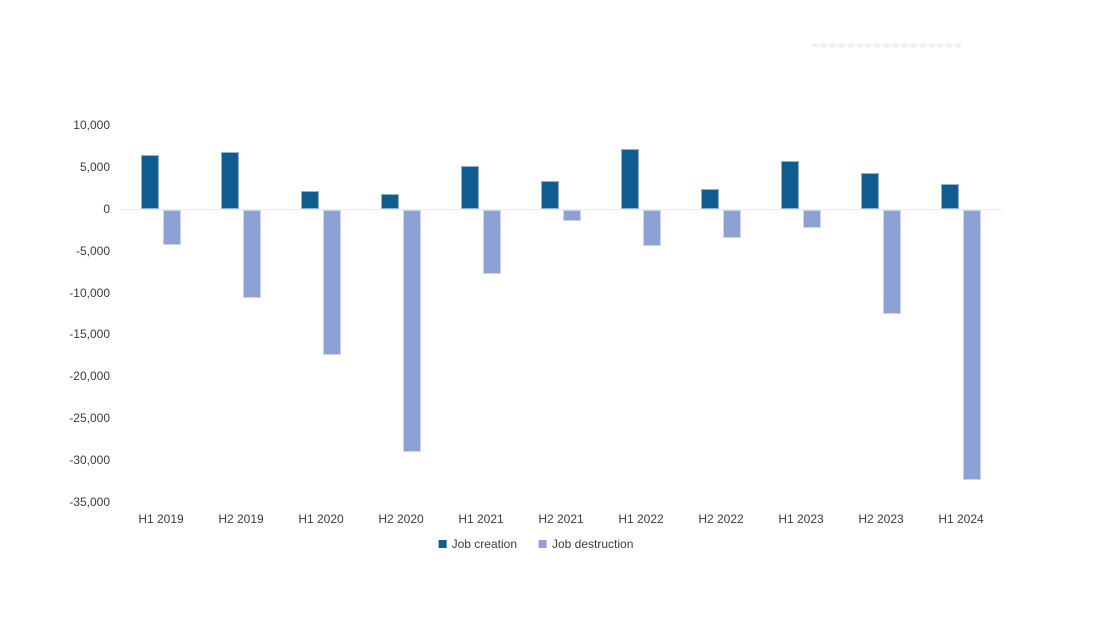  Describe the element at coordinates (390, 201) in the screenshot. I see `bar-job-creation-h2-2020` at that location.